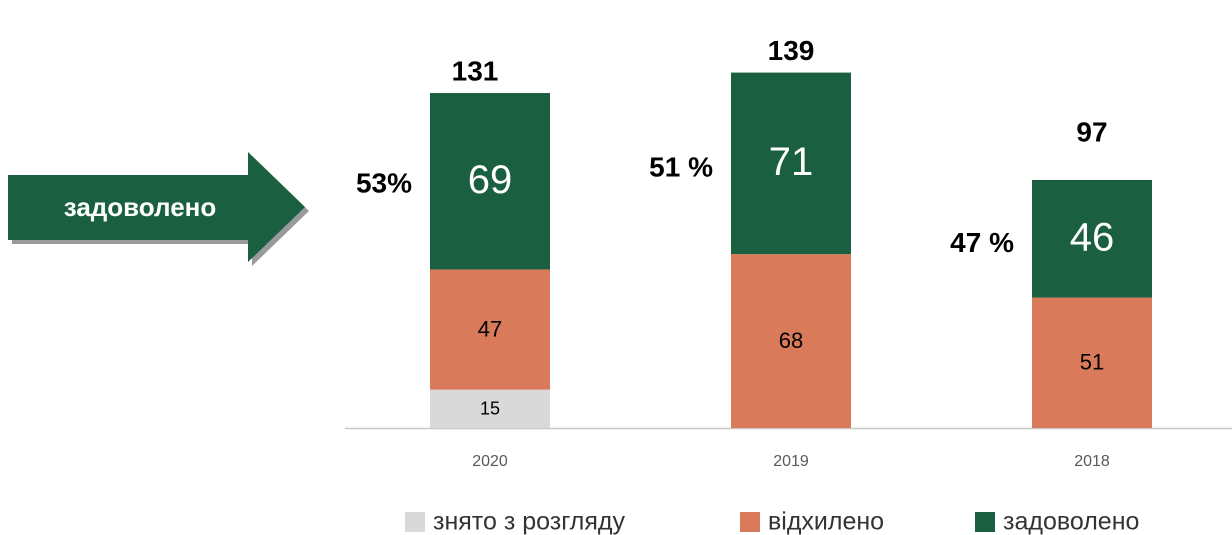  I want to click on total-label: 139, so click(791, 50).